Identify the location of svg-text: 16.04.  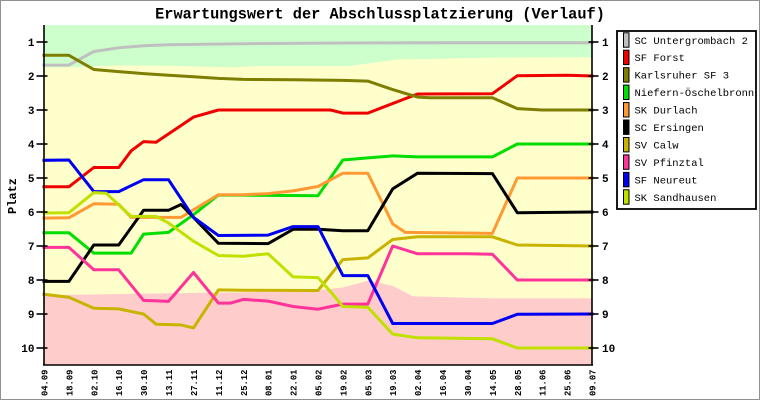
(444, 382).